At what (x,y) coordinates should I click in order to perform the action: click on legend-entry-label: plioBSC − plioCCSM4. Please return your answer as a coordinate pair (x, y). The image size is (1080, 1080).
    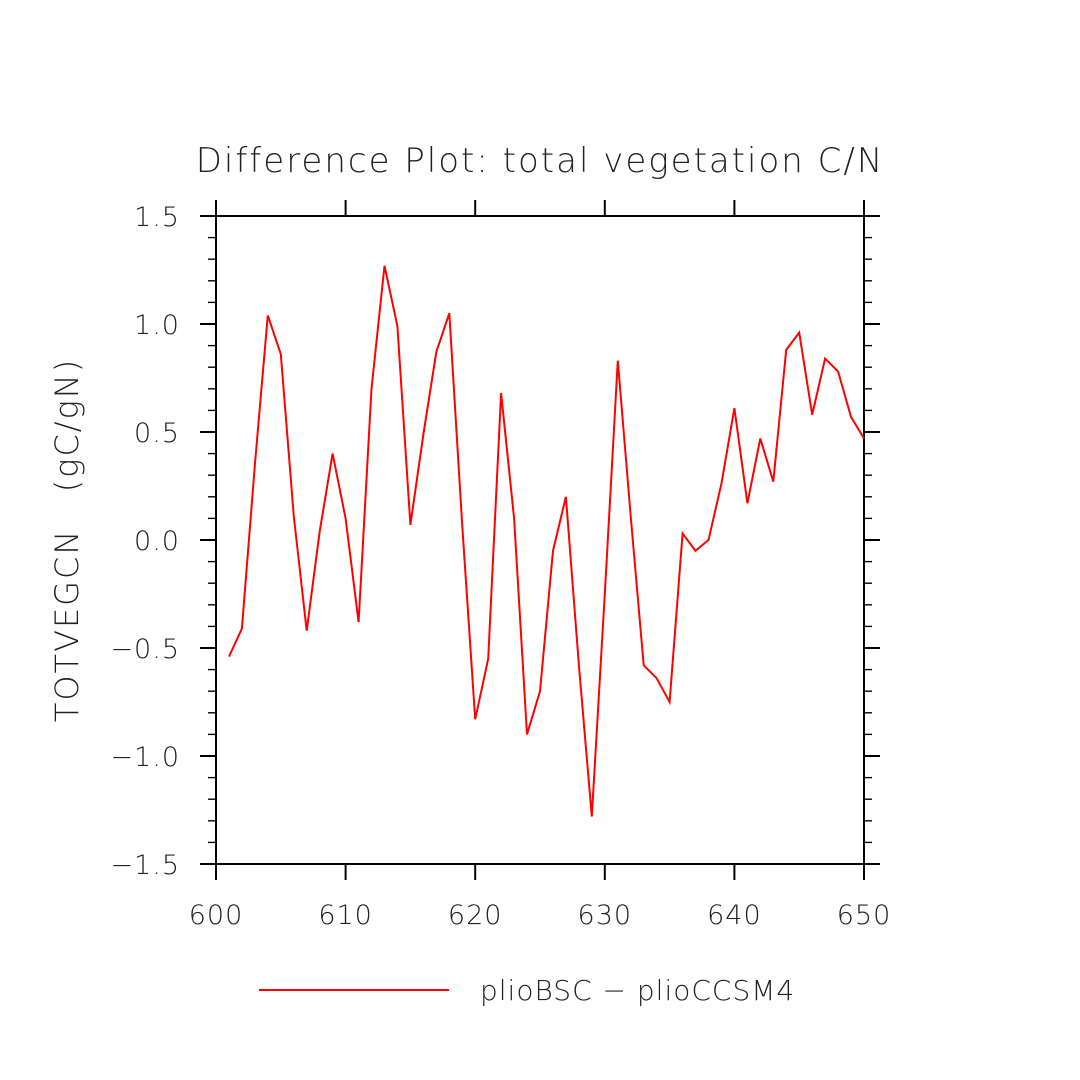
    Looking at the image, I should click on (637, 990).